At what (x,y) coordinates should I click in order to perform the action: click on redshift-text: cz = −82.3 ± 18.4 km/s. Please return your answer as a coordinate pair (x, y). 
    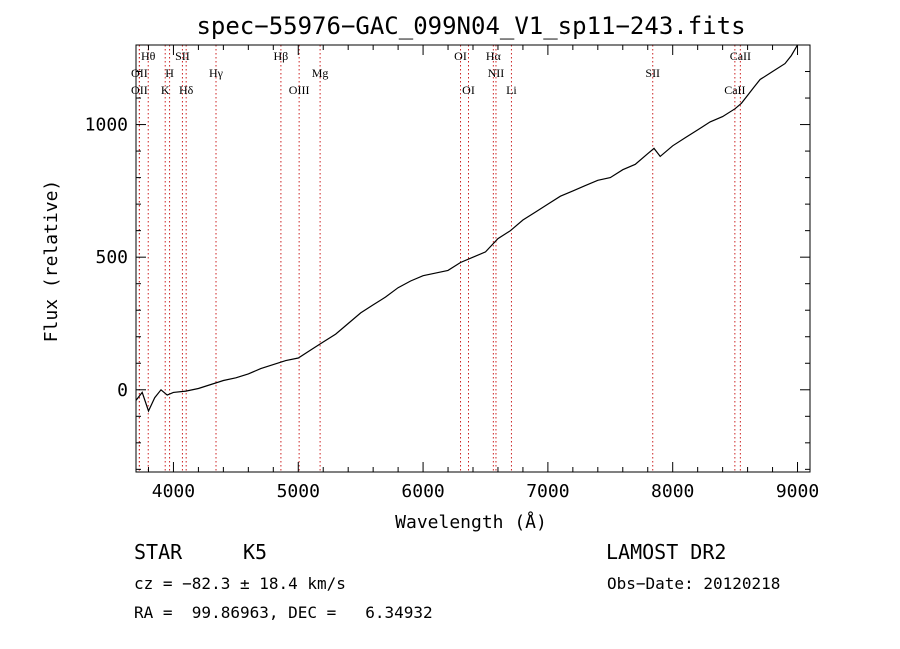
    Looking at the image, I should click on (240, 583).